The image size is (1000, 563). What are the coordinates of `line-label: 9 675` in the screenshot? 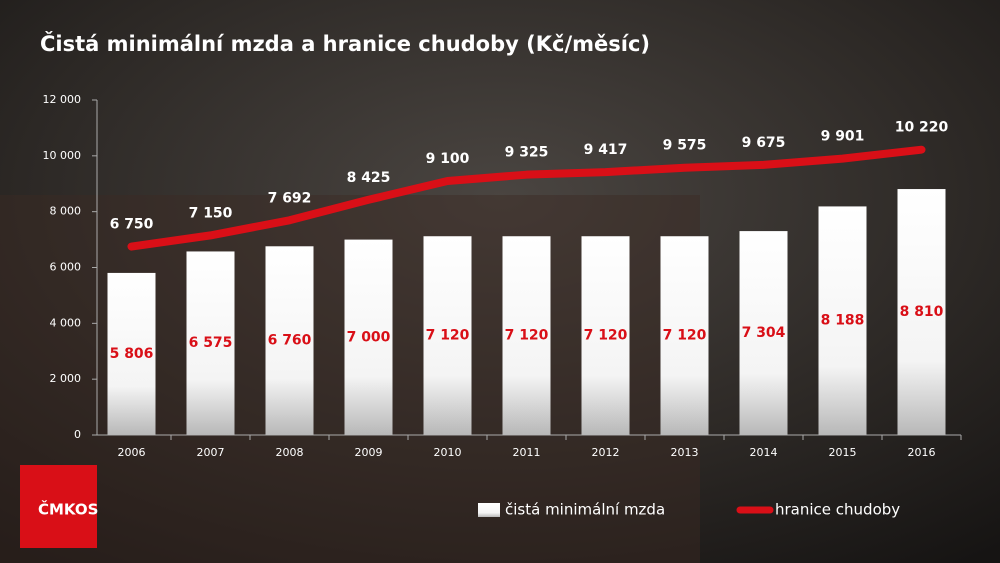 It's located at (764, 143).